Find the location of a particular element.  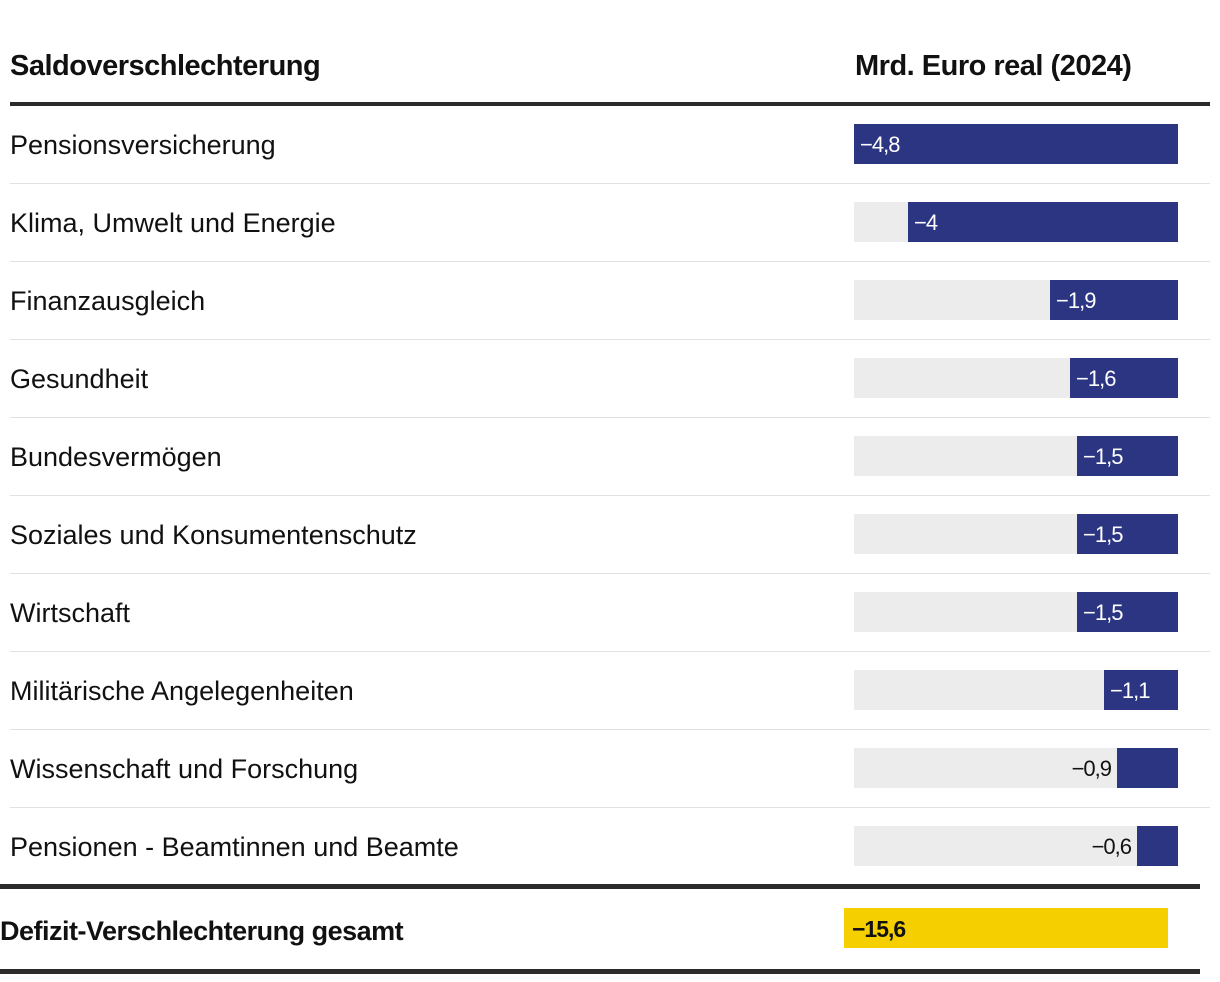

total-bar: −15,6 is located at coordinates (1006, 928).